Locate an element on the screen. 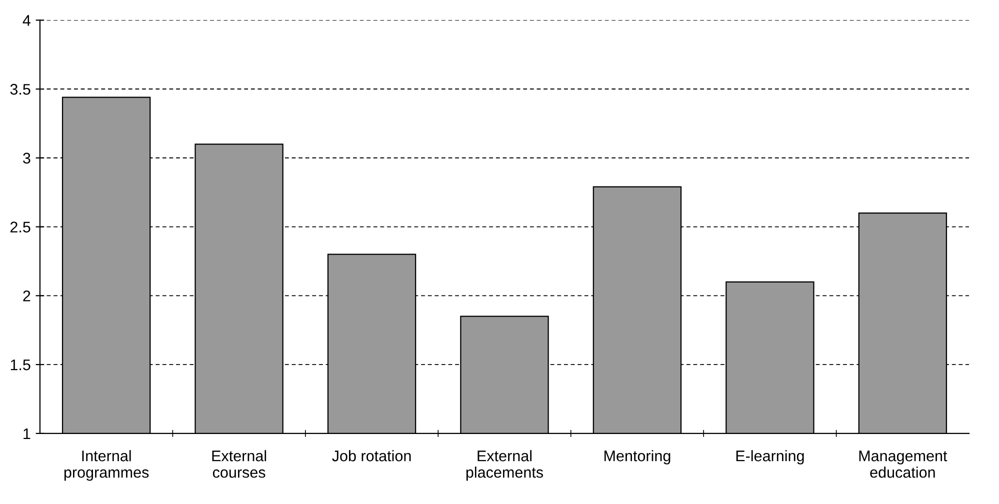 Image resolution: width=999 pixels, height=504 pixels. y-tick-label: 4 is located at coordinates (26, 20).